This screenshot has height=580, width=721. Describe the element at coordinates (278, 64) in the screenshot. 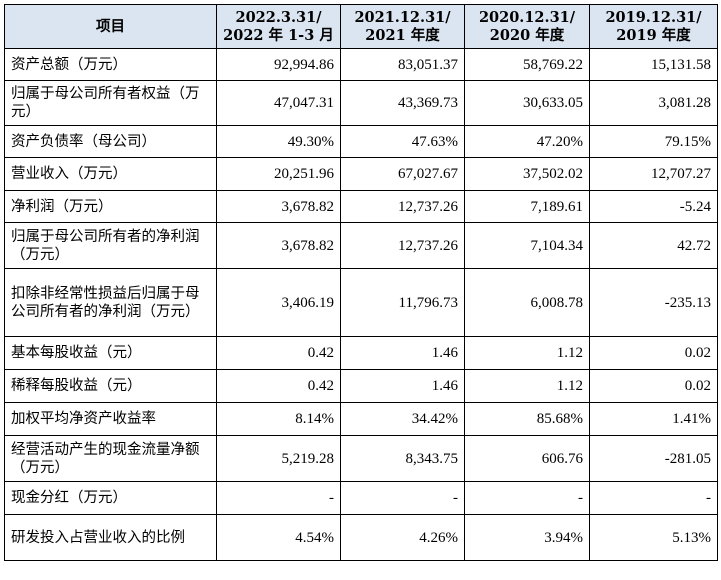

I see `cell-value: 92,994.86` at that location.